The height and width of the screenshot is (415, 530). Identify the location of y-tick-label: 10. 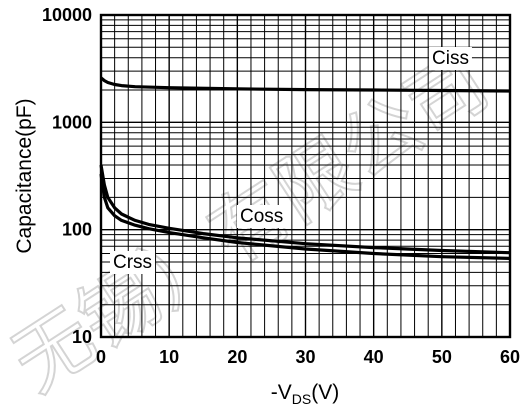
(82, 337).